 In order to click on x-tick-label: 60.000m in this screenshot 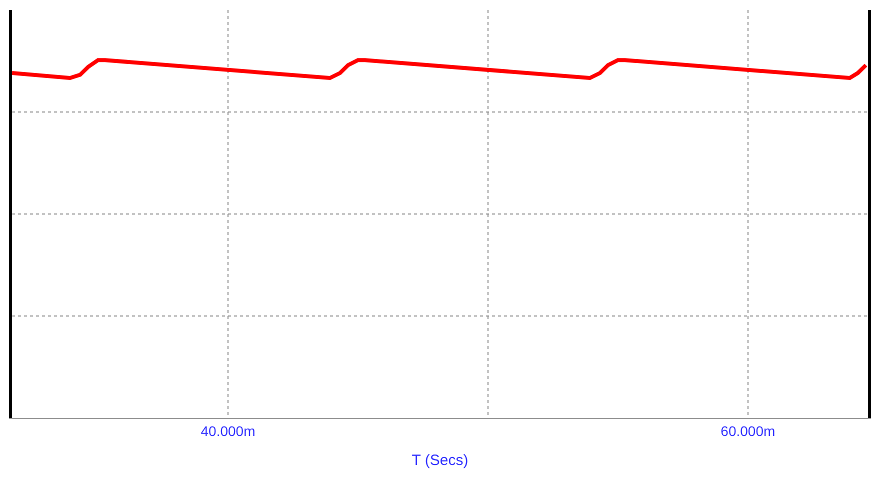, I will do `click(748, 430)`.